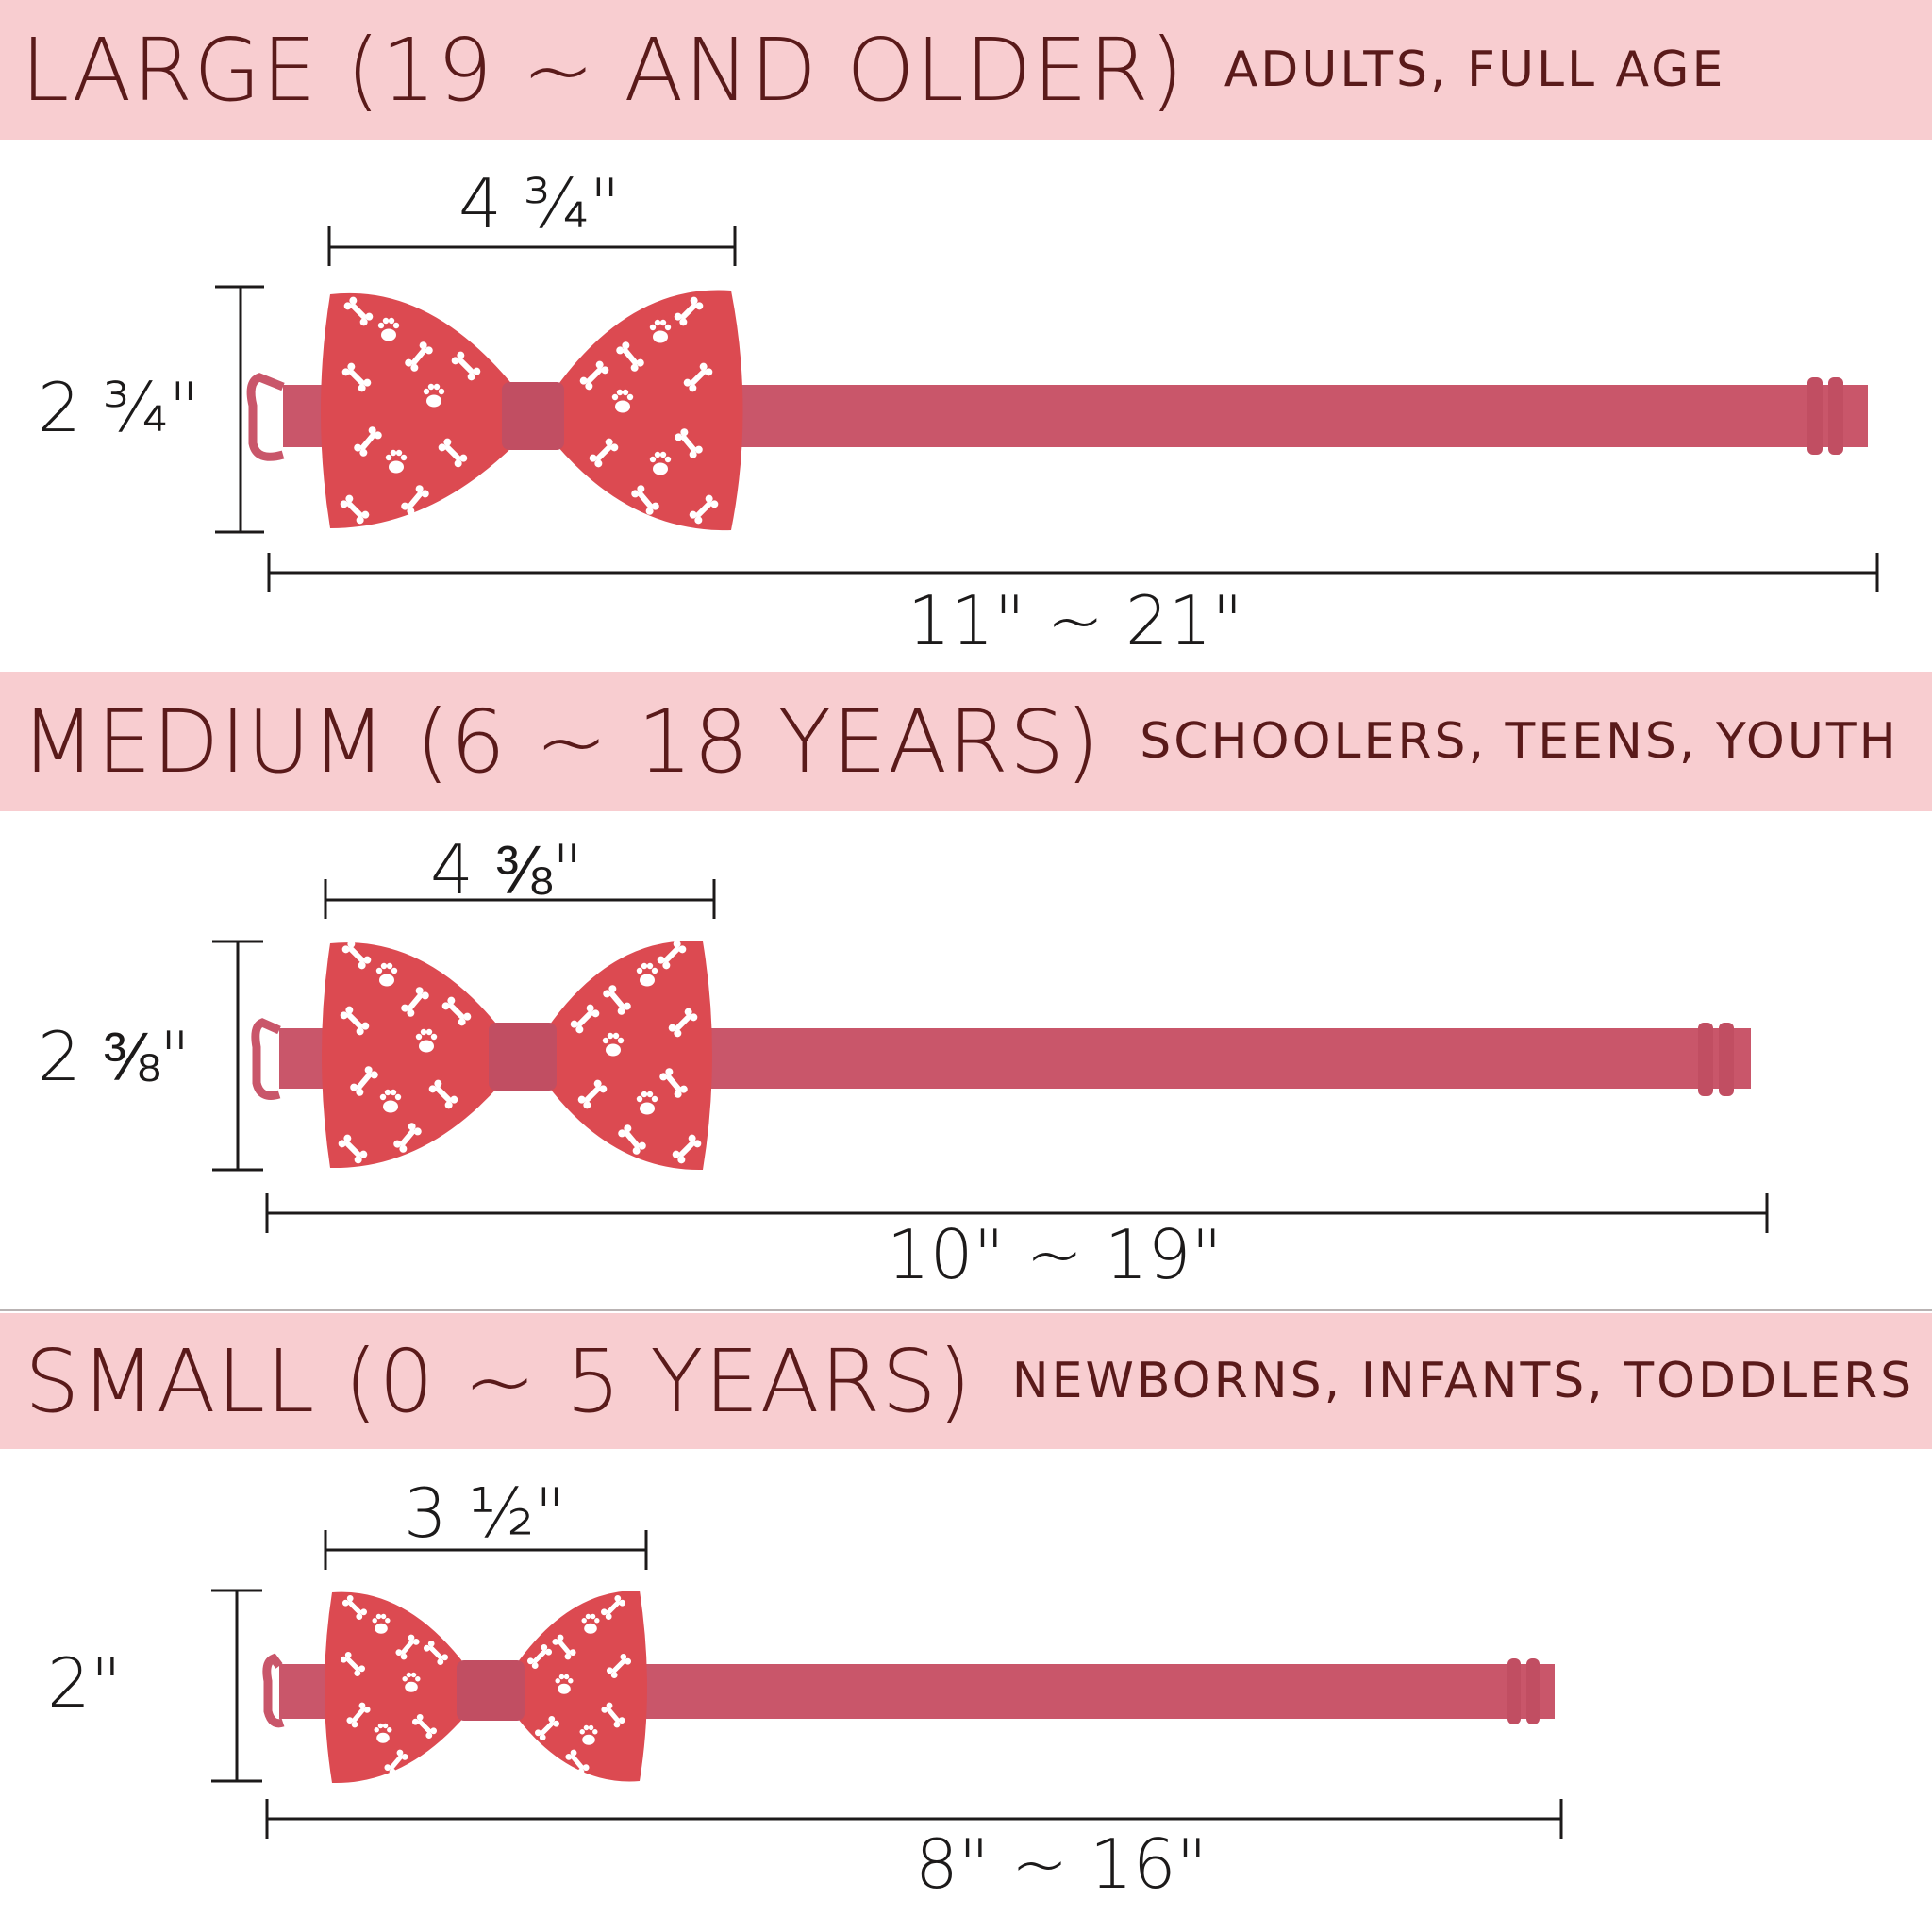  Describe the element at coordinates (507, 870) in the screenshot. I see `bow-width-label: 4 ⅜"` at that location.